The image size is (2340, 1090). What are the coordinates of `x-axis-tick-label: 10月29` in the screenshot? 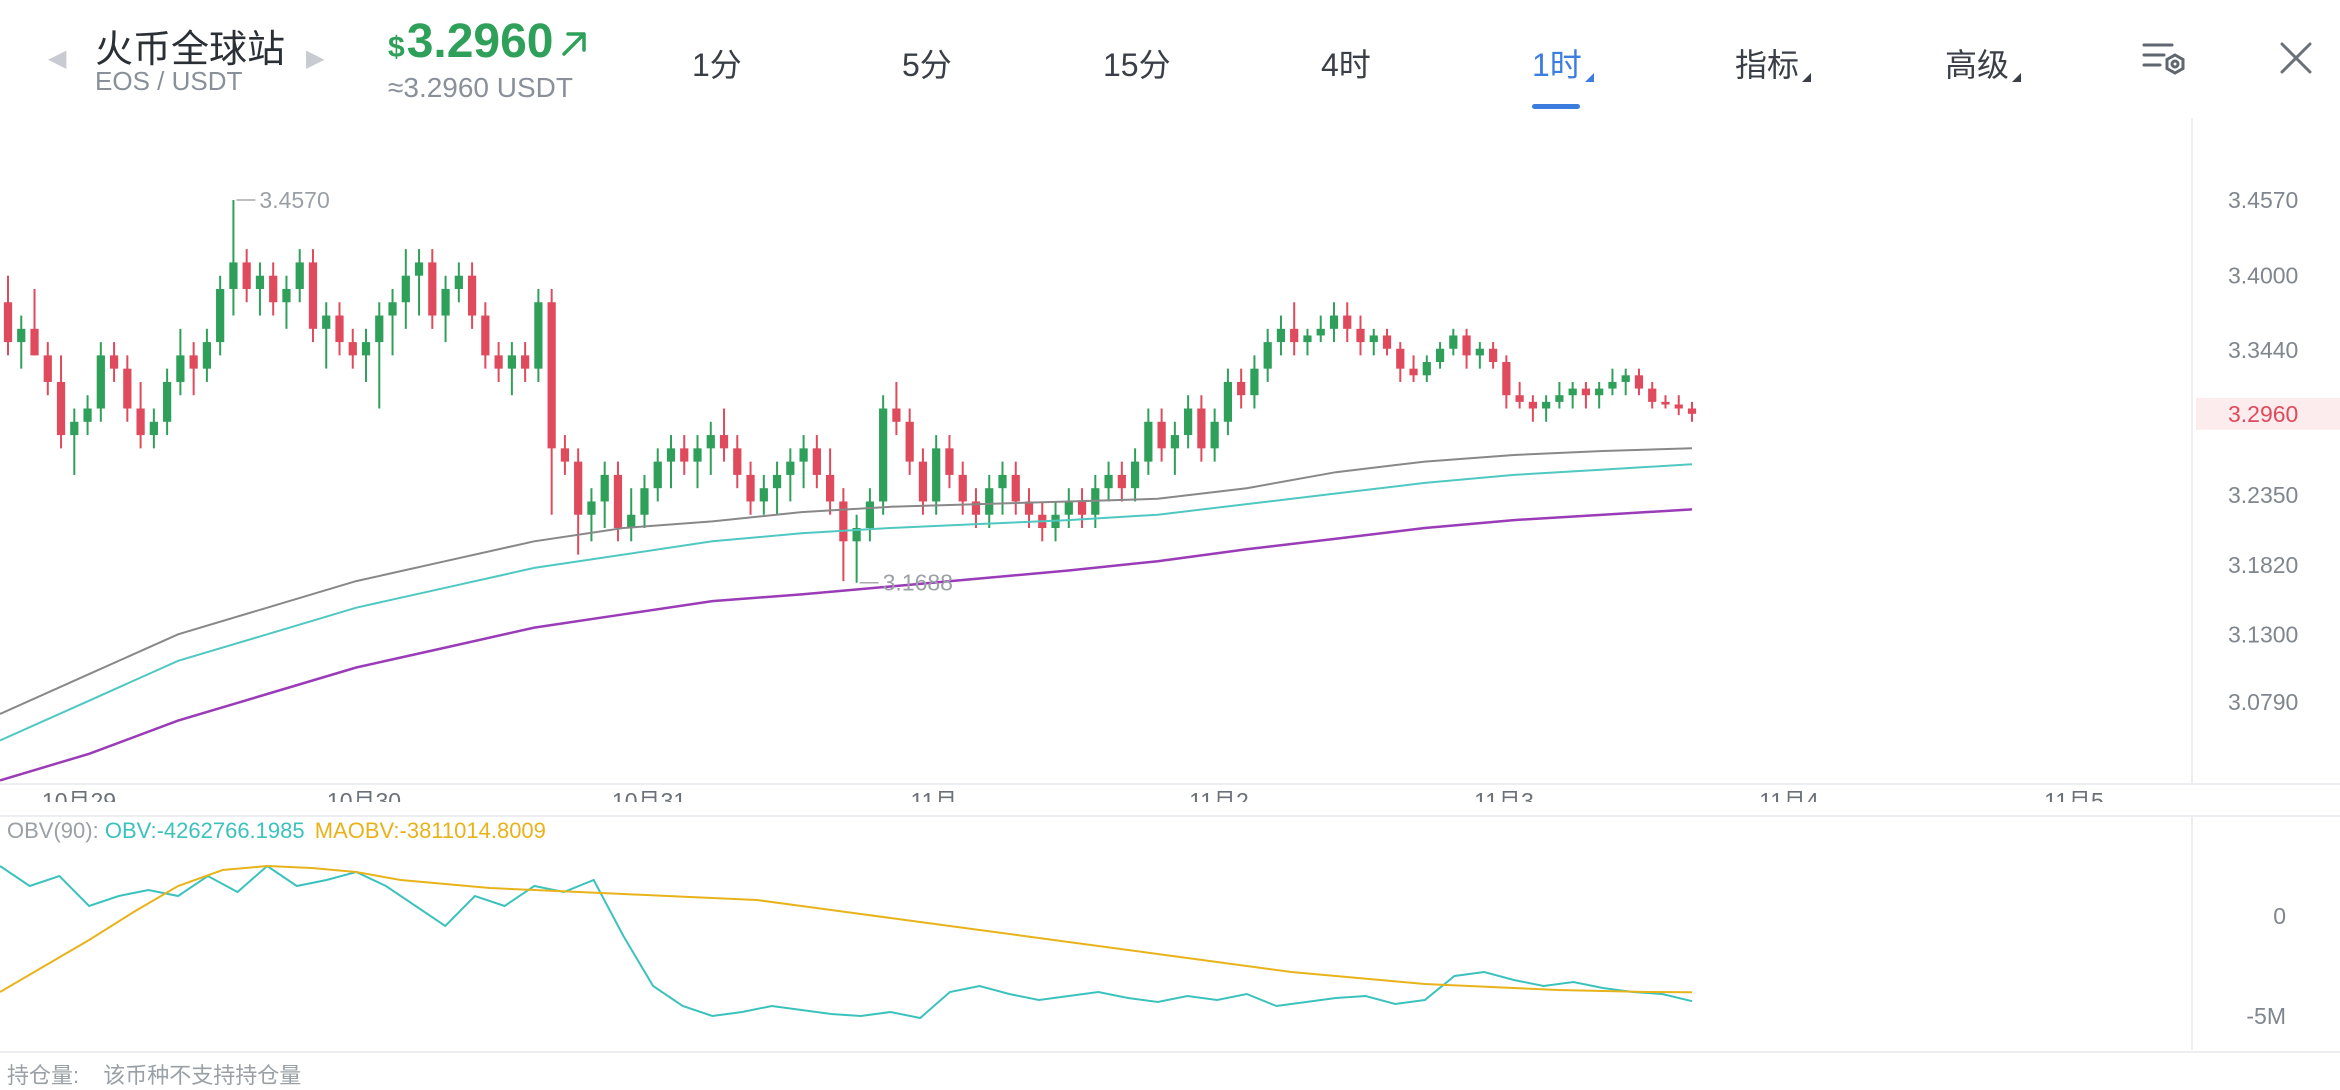 It's located at (79, 795).